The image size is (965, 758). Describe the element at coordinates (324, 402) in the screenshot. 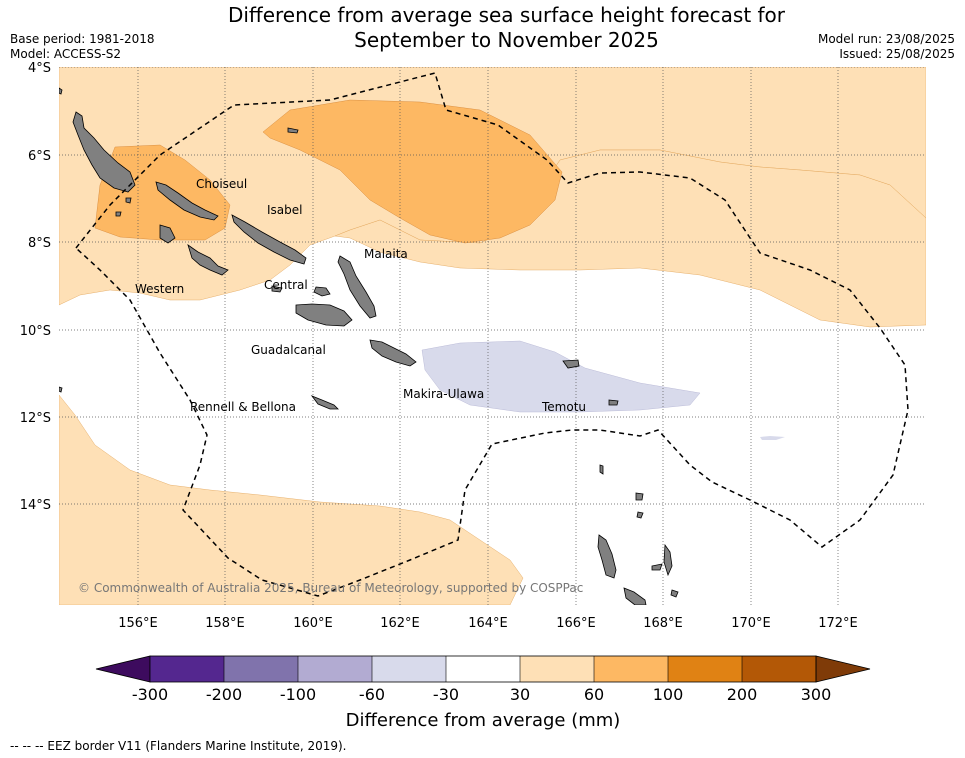

I see `rennell-island` at that location.